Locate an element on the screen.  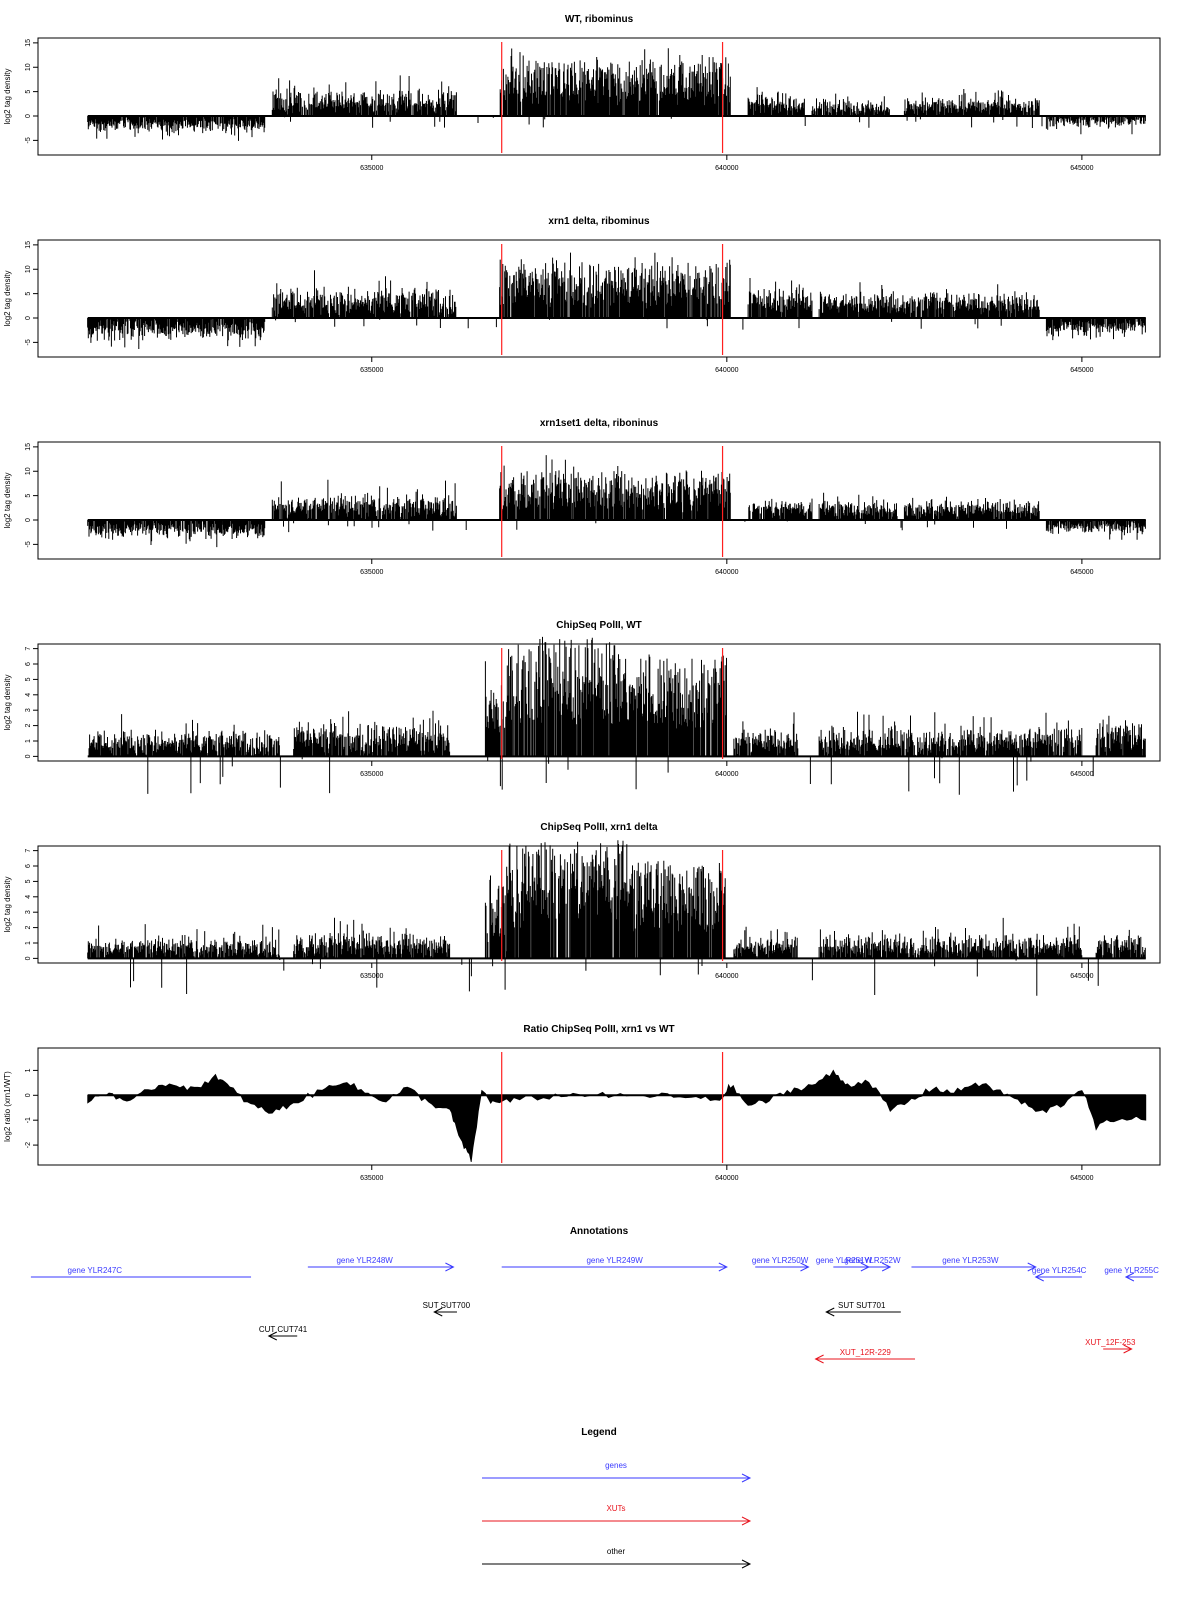
annotation-label: gene YLR253W is located at coordinates (970, 1260).